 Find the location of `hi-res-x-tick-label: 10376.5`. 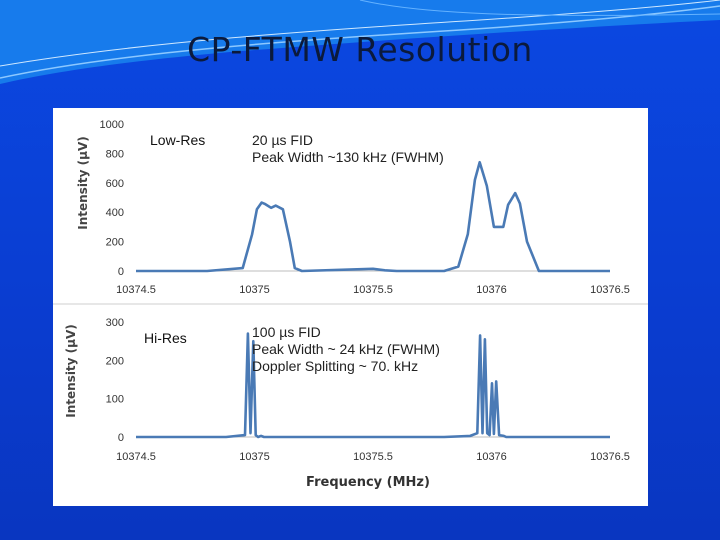

hi-res-x-tick-label: 10376.5 is located at coordinates (610, 457).